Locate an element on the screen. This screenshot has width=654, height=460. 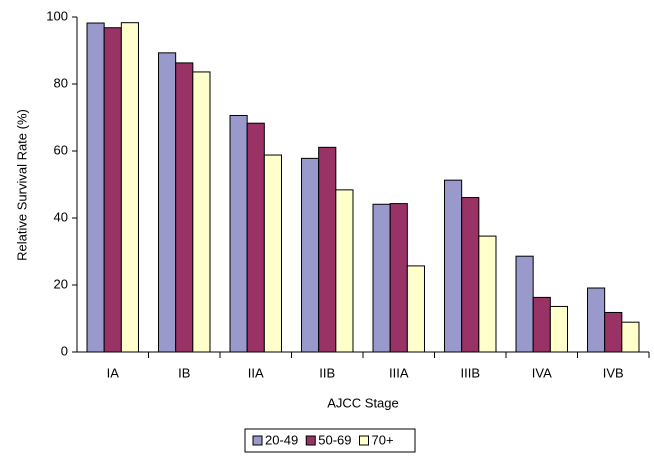
x-tick-label: IB is located at coordinates (184, 372).